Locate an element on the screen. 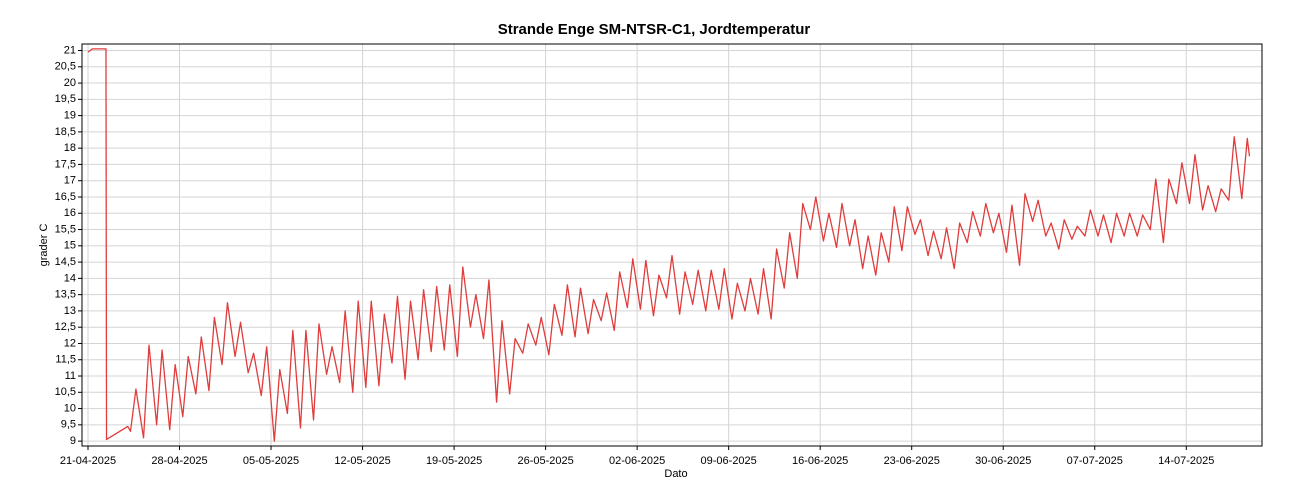  y-tick-label: 12 is located at coordinates (70, 343).